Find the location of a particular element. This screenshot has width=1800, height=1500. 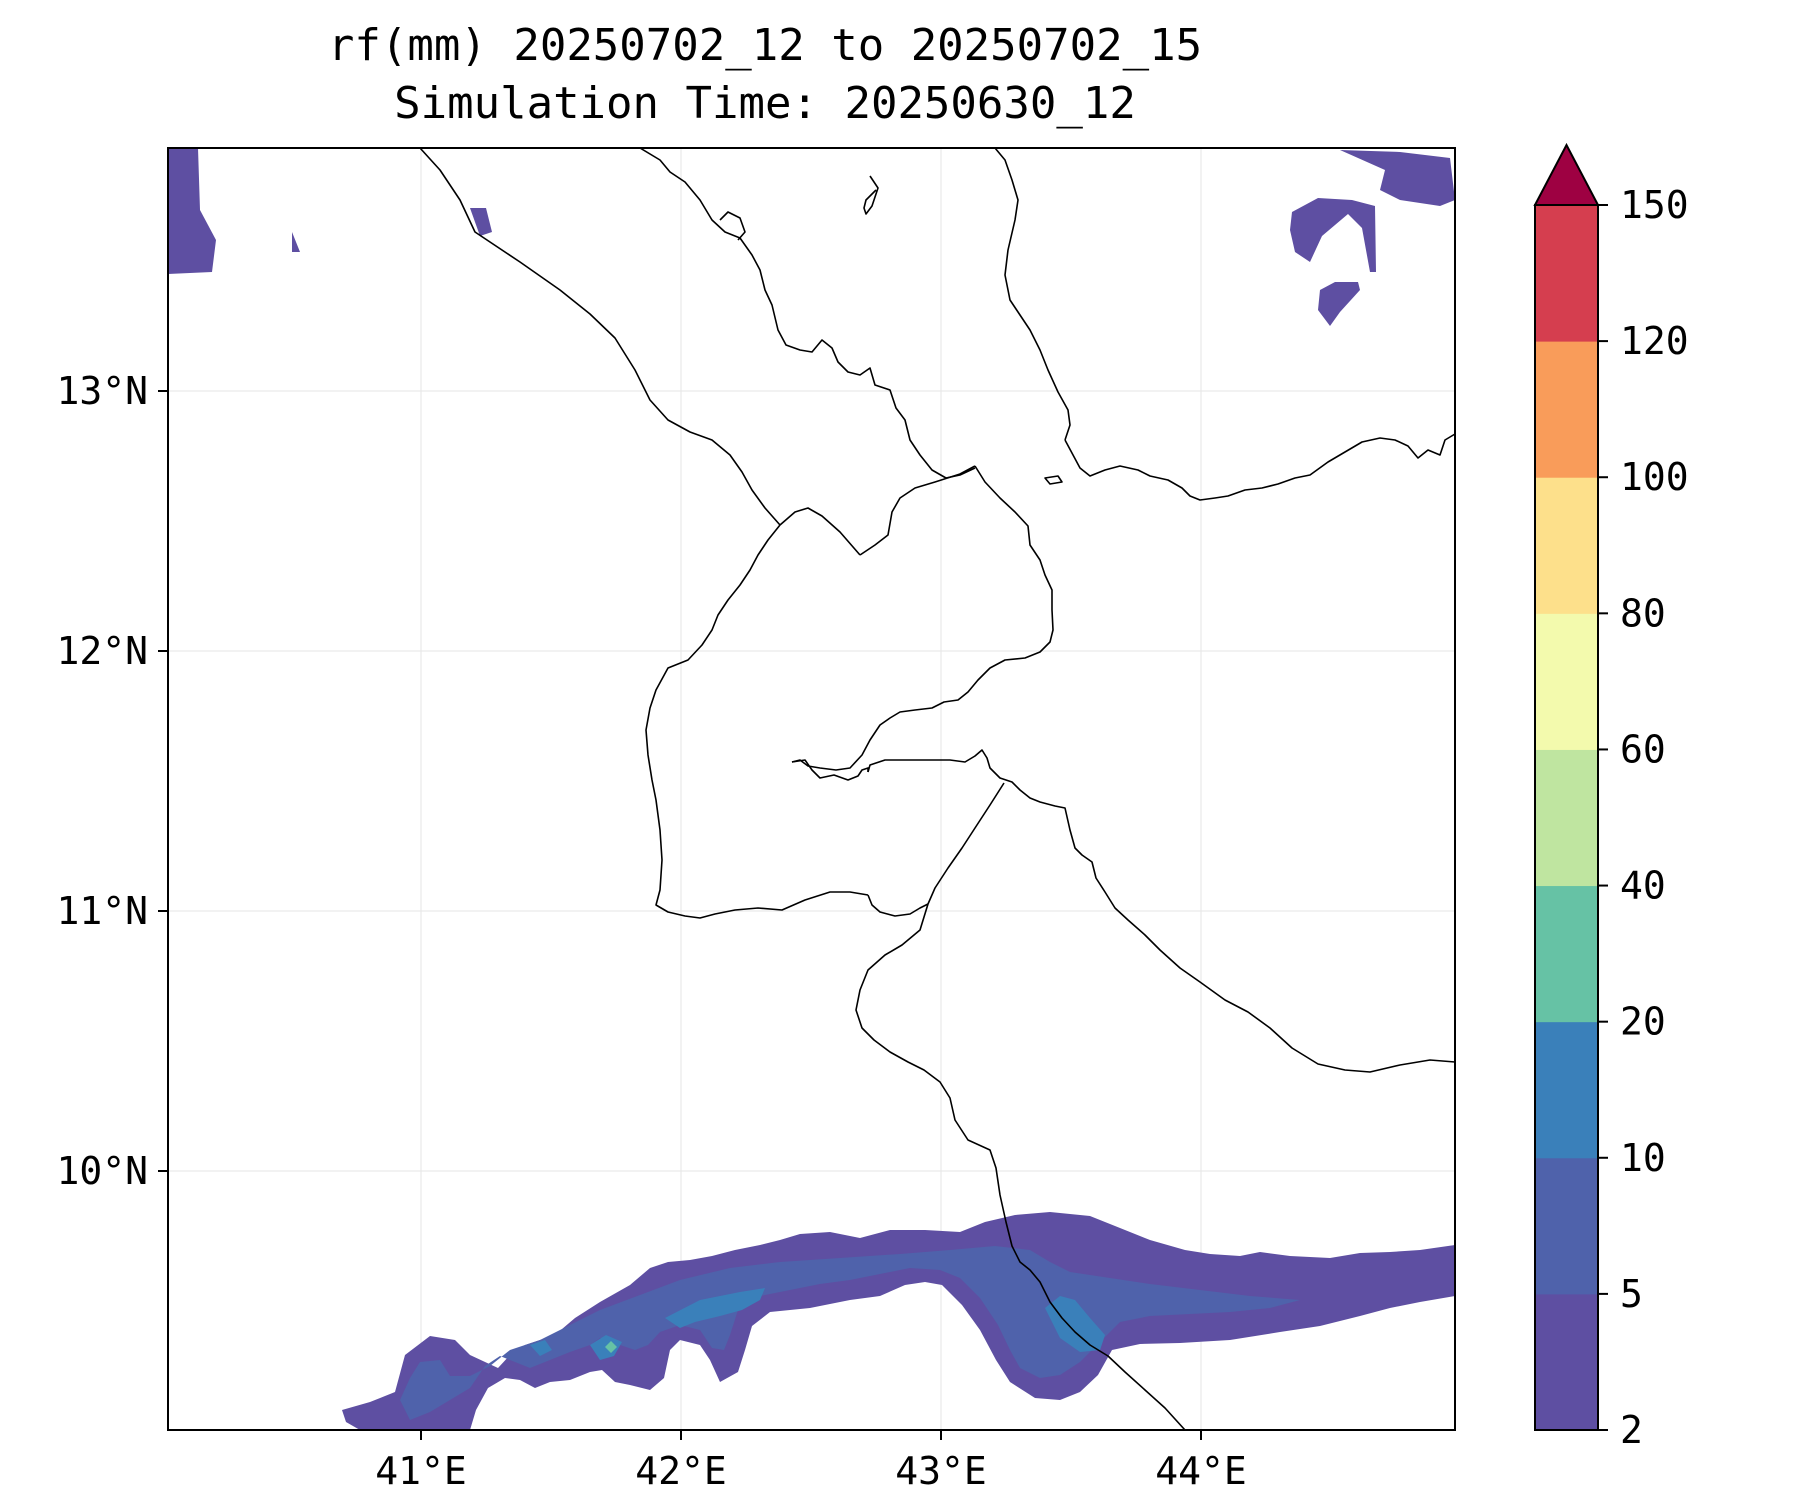

border-eritrea-ethiopia is located at coordinates (820, 531).